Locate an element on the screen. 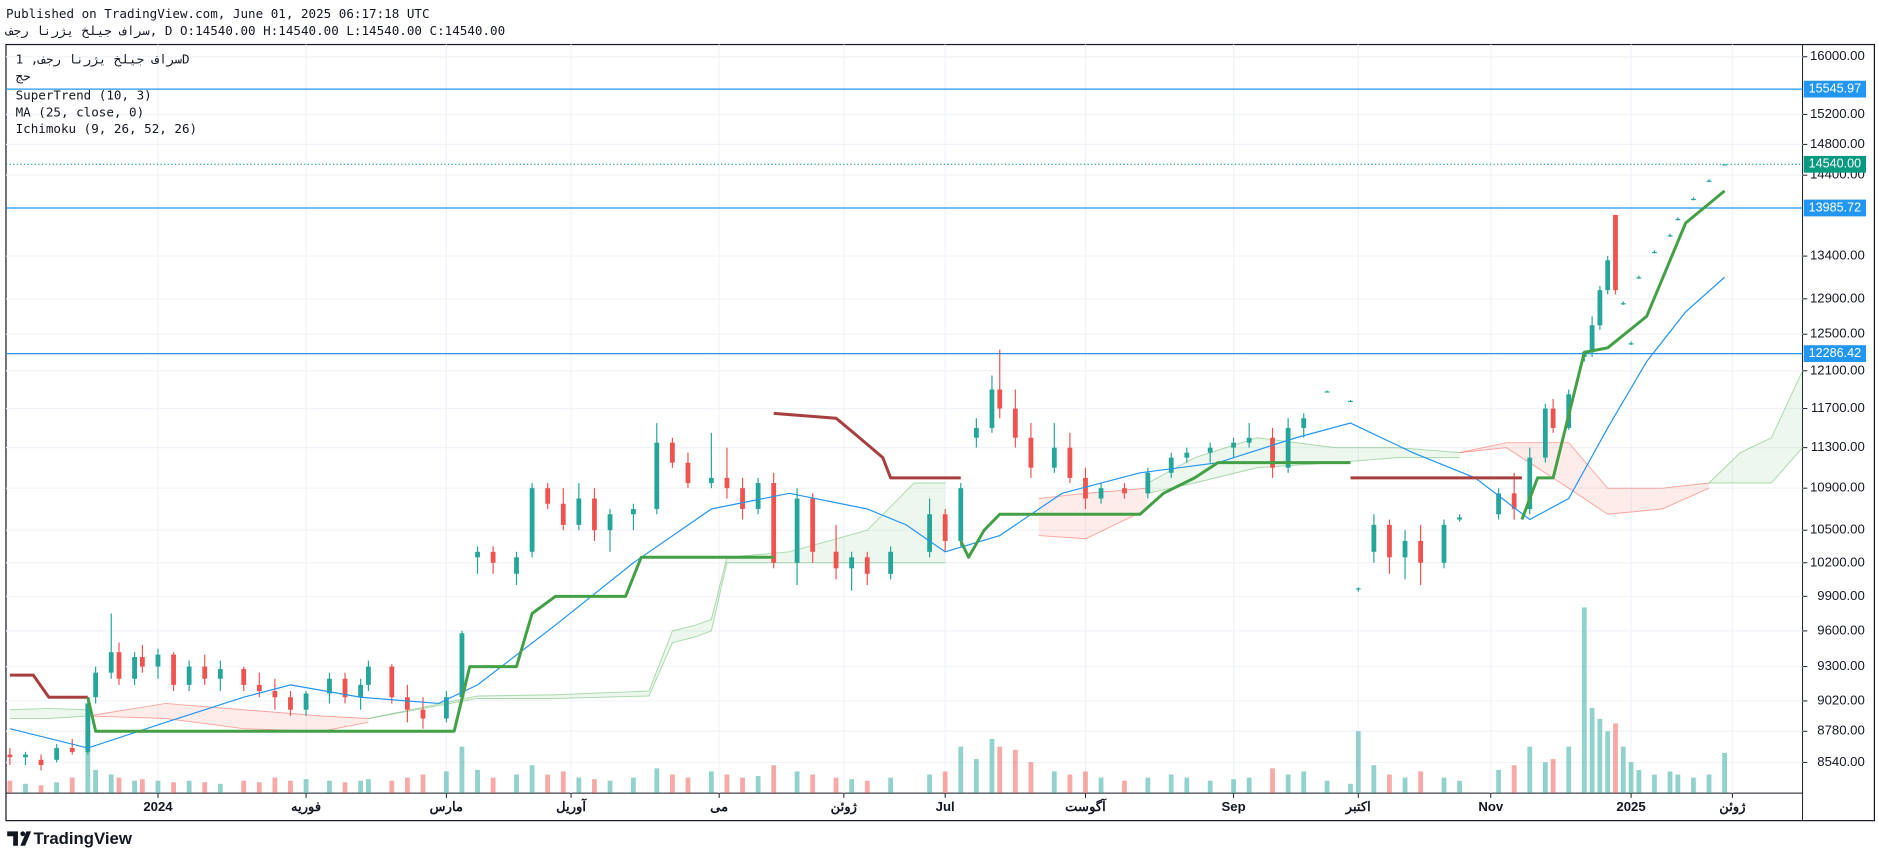 This screenshot has width=1878, height=858. y-tick-label: 11300.00 is located at coordinates (1838, 446).